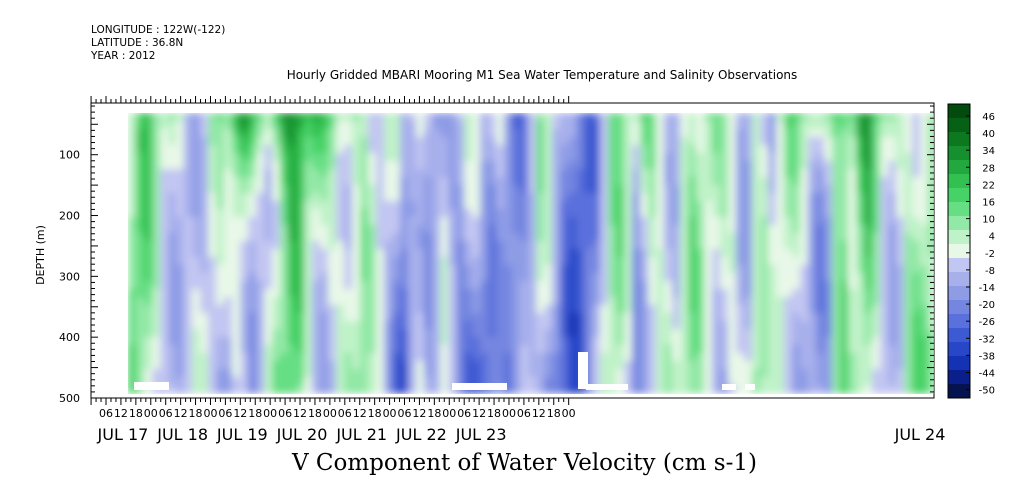  What do you see at coordinates (959, 377) in the screenshot?
I see `colorbar-swatch` at bounding box center [959, 377].